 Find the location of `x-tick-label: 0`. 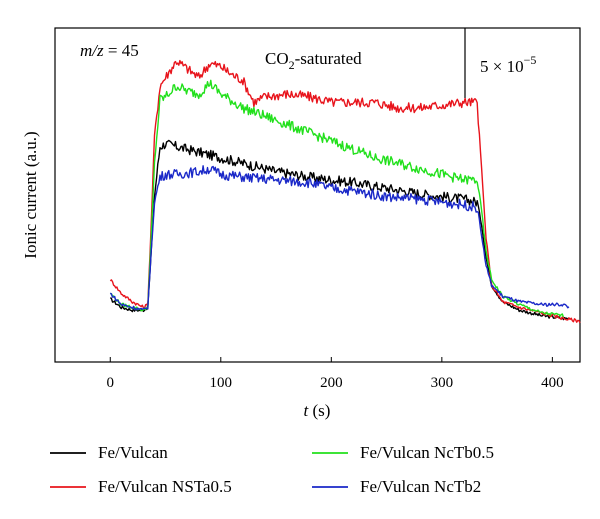

x-tick-label: 0 is located at coordinates (111, 383).